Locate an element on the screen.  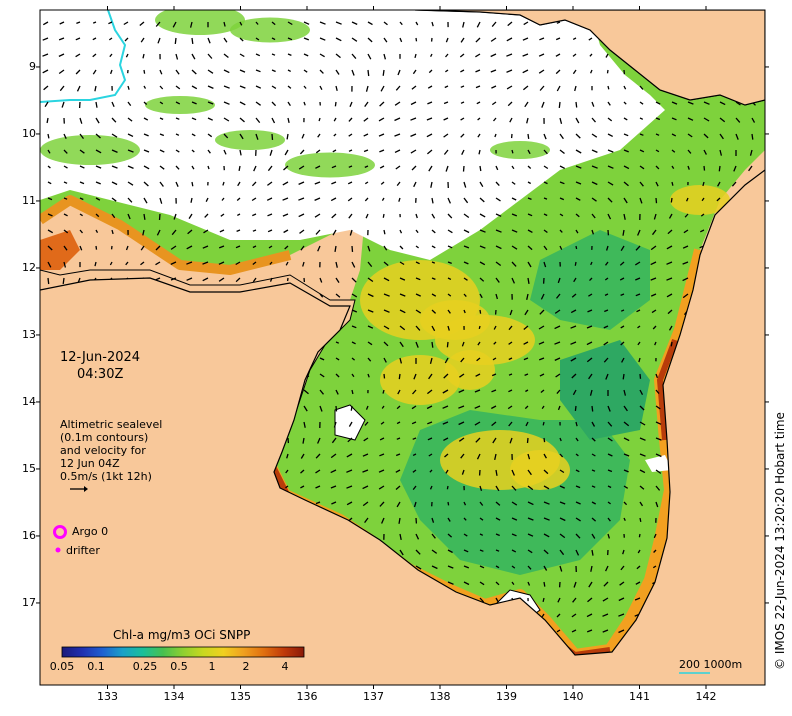
altimetry-line-3: and velocity for is located at coordinates (103, 450).